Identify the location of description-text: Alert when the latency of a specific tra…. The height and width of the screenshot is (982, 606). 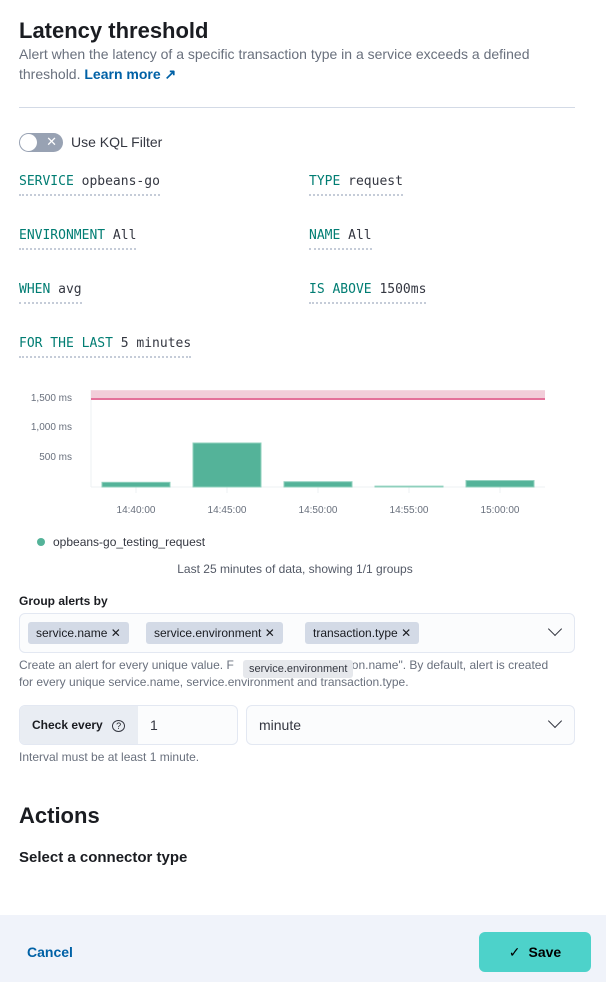
(274, 64).